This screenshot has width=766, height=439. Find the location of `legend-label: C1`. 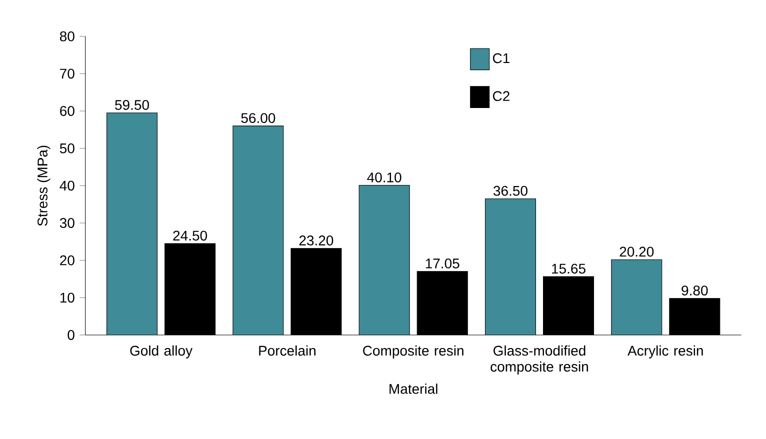

legend-label: C1 is located at coordinates (501, 58).